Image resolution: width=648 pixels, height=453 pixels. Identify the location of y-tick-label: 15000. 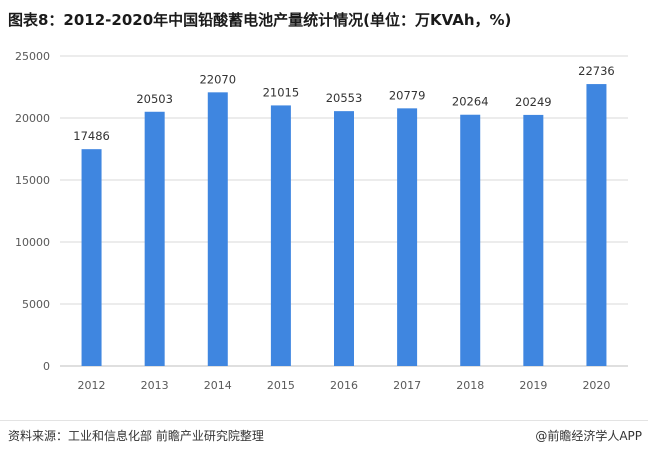
(32, 180).